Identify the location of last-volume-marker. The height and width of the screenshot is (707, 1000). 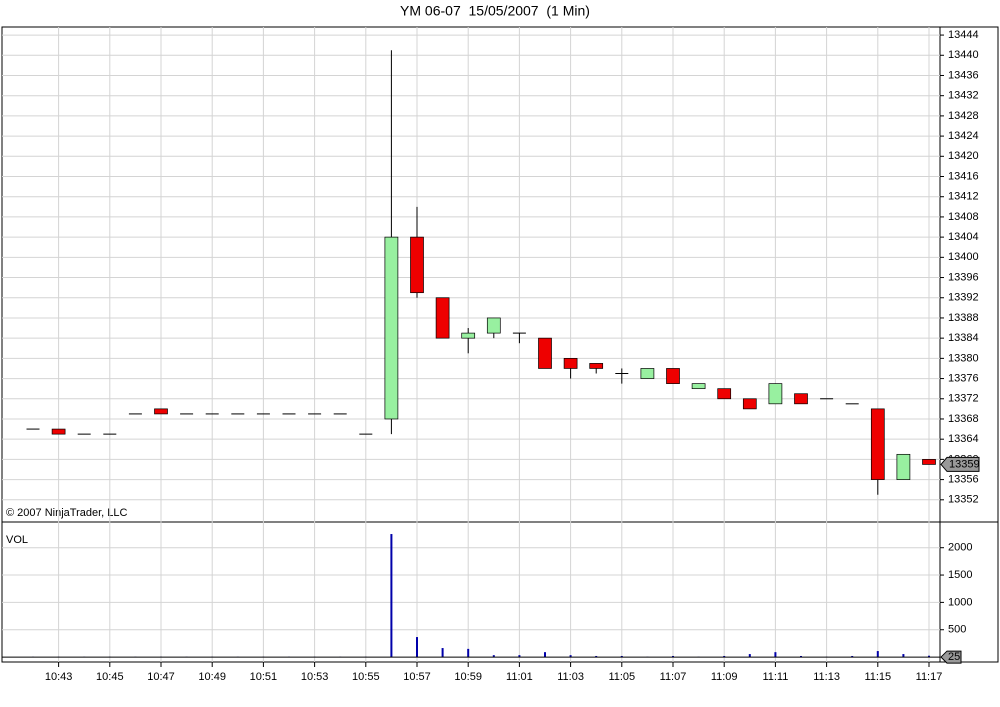
(951, 657).